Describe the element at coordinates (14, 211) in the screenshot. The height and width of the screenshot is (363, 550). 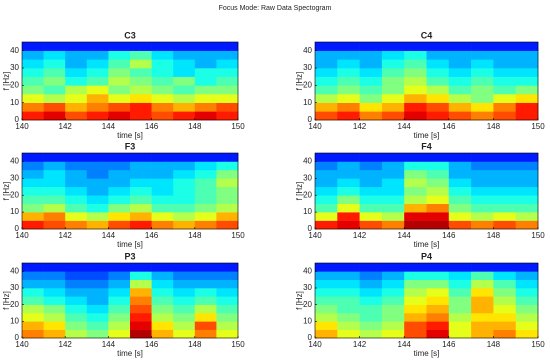
I see `y-tick-label: 10` at that location.